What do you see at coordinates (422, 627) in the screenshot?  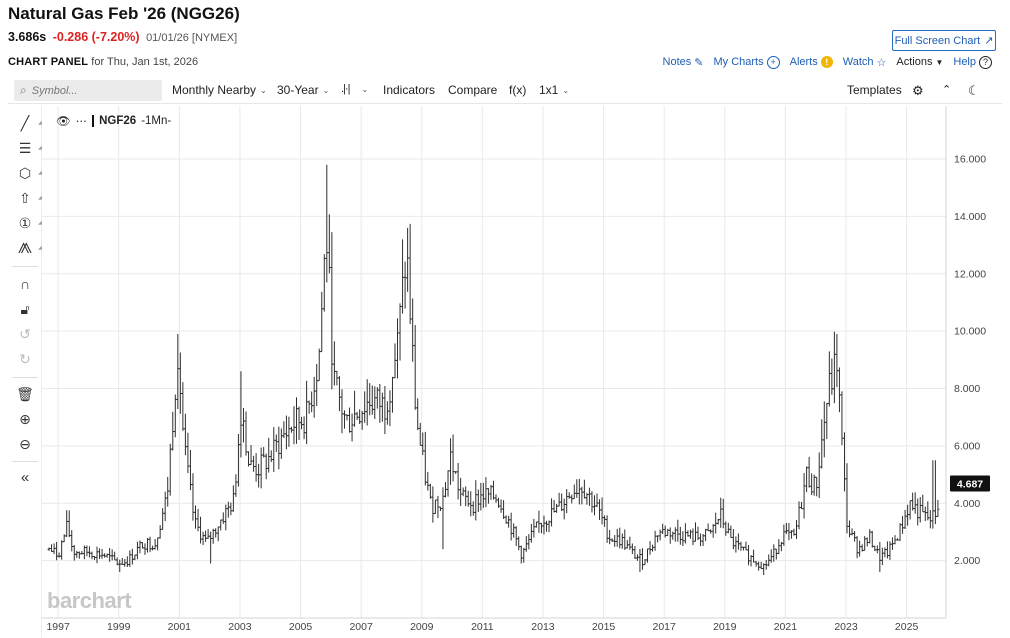 I see `x-tick-label: 2009` at bounding box center [422, 627].